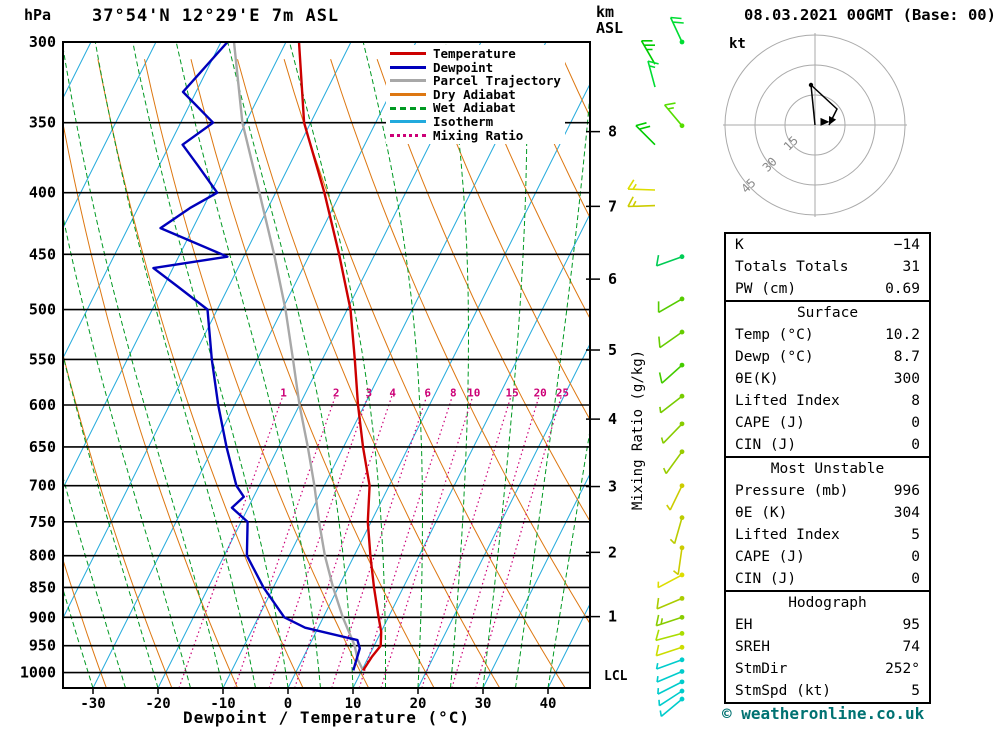  Describe the element at coordinates (562, 392) in the screenshot. I see `mixing-ratio-value-label: 25` at that location.